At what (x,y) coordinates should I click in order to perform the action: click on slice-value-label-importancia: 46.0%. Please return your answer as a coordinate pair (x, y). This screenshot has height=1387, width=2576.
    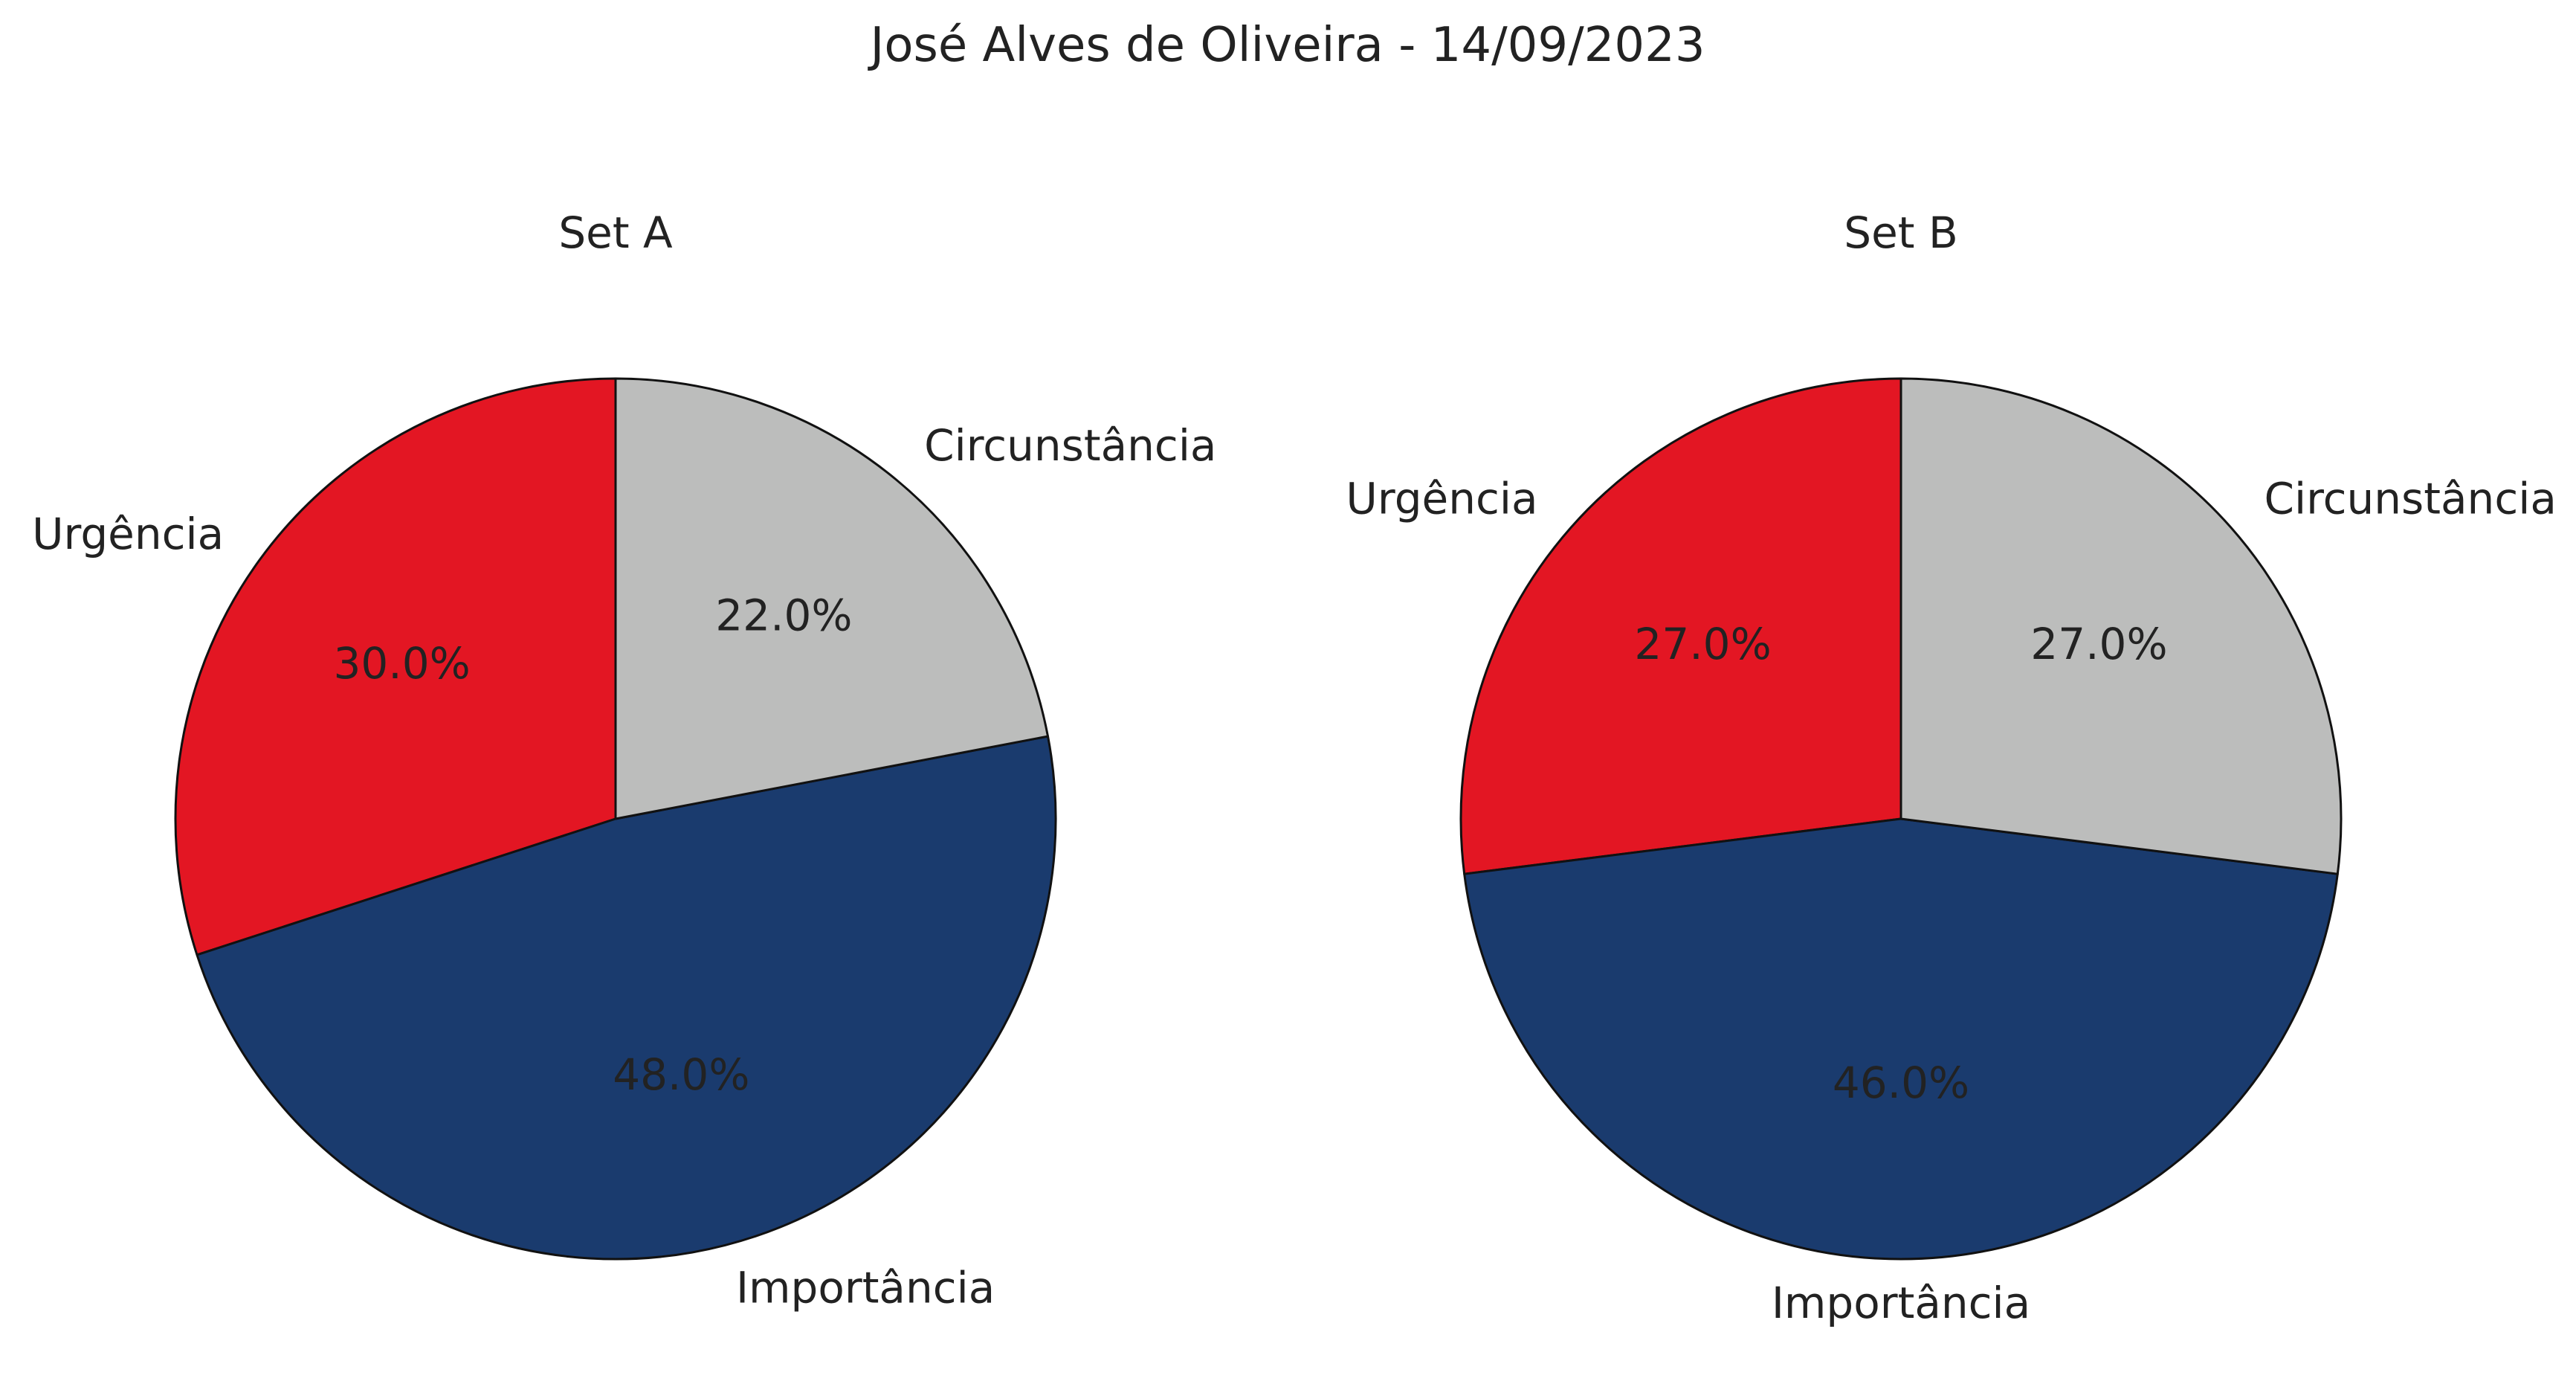
    Looking at the image, I should click on (1901, 1083).